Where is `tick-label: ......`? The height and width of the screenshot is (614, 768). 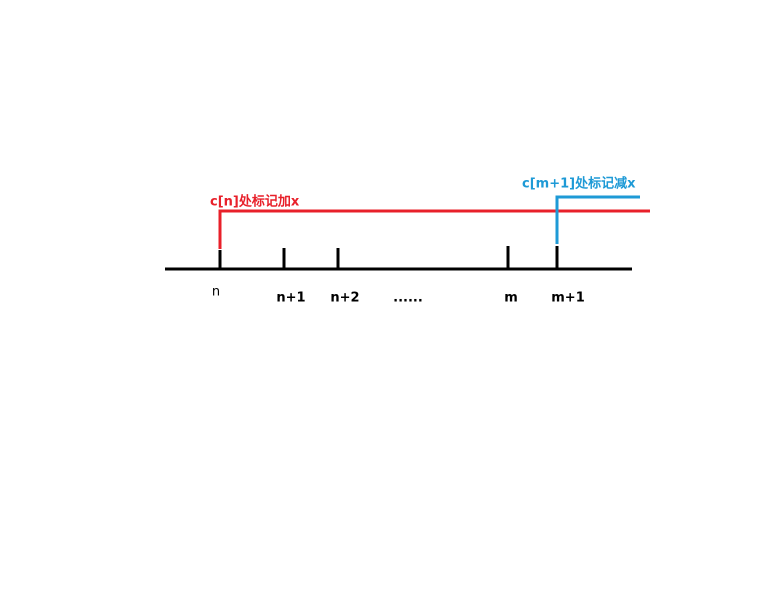
tick-label: ...... is located at coordinates (408, 298).